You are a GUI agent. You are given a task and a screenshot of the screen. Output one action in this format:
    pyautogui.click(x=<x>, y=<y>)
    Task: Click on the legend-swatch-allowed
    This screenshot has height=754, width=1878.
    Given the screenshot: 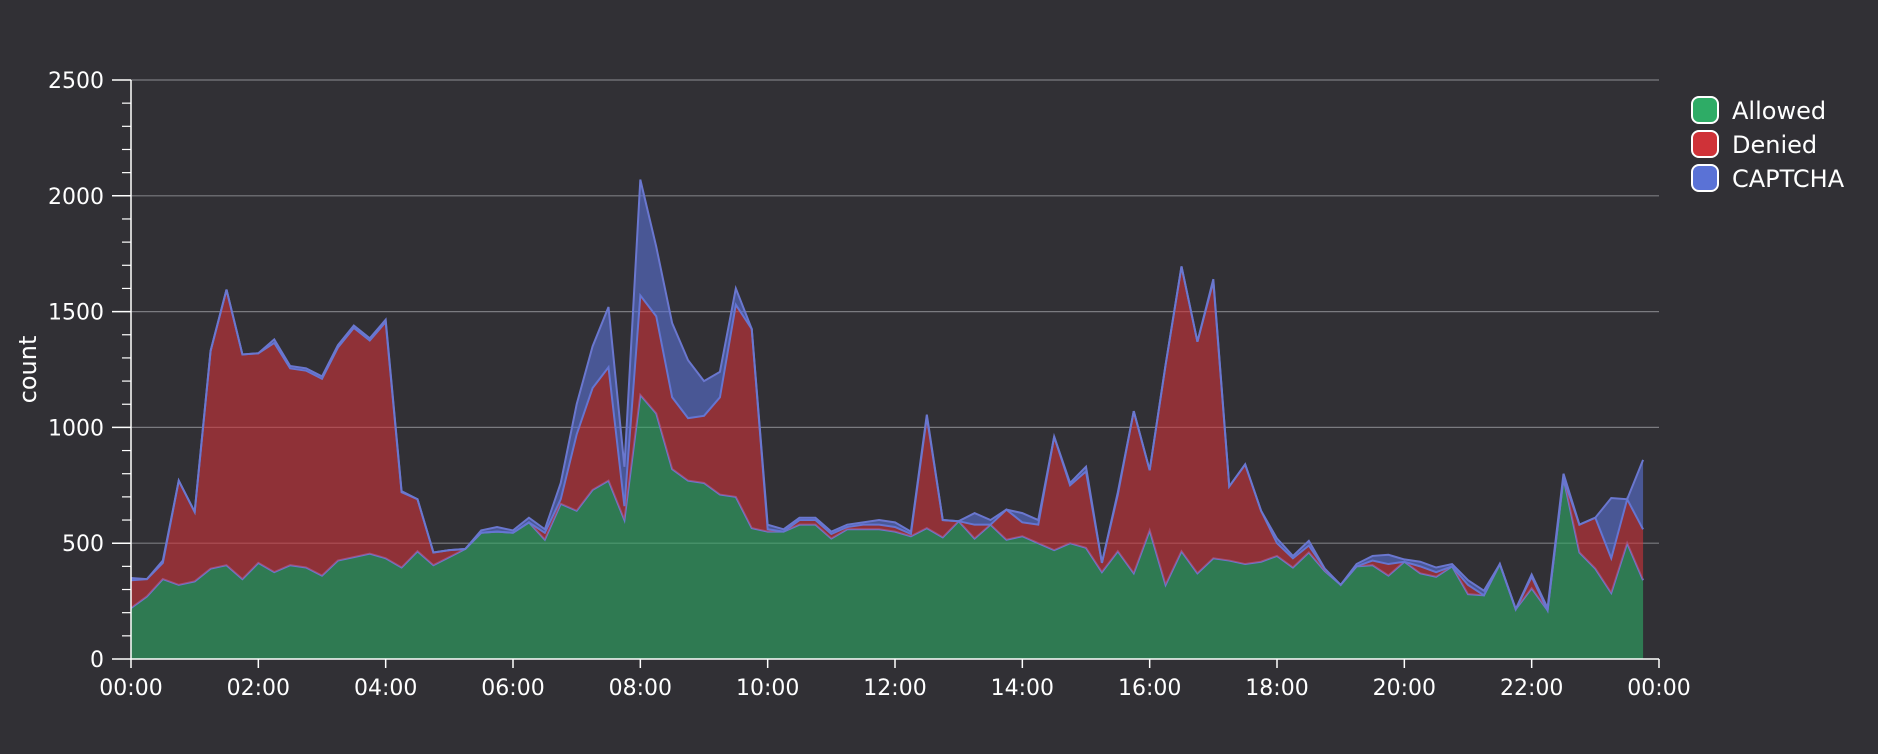 What is the action you would take?
    pyautogui.click(x=1705, y=110)
    